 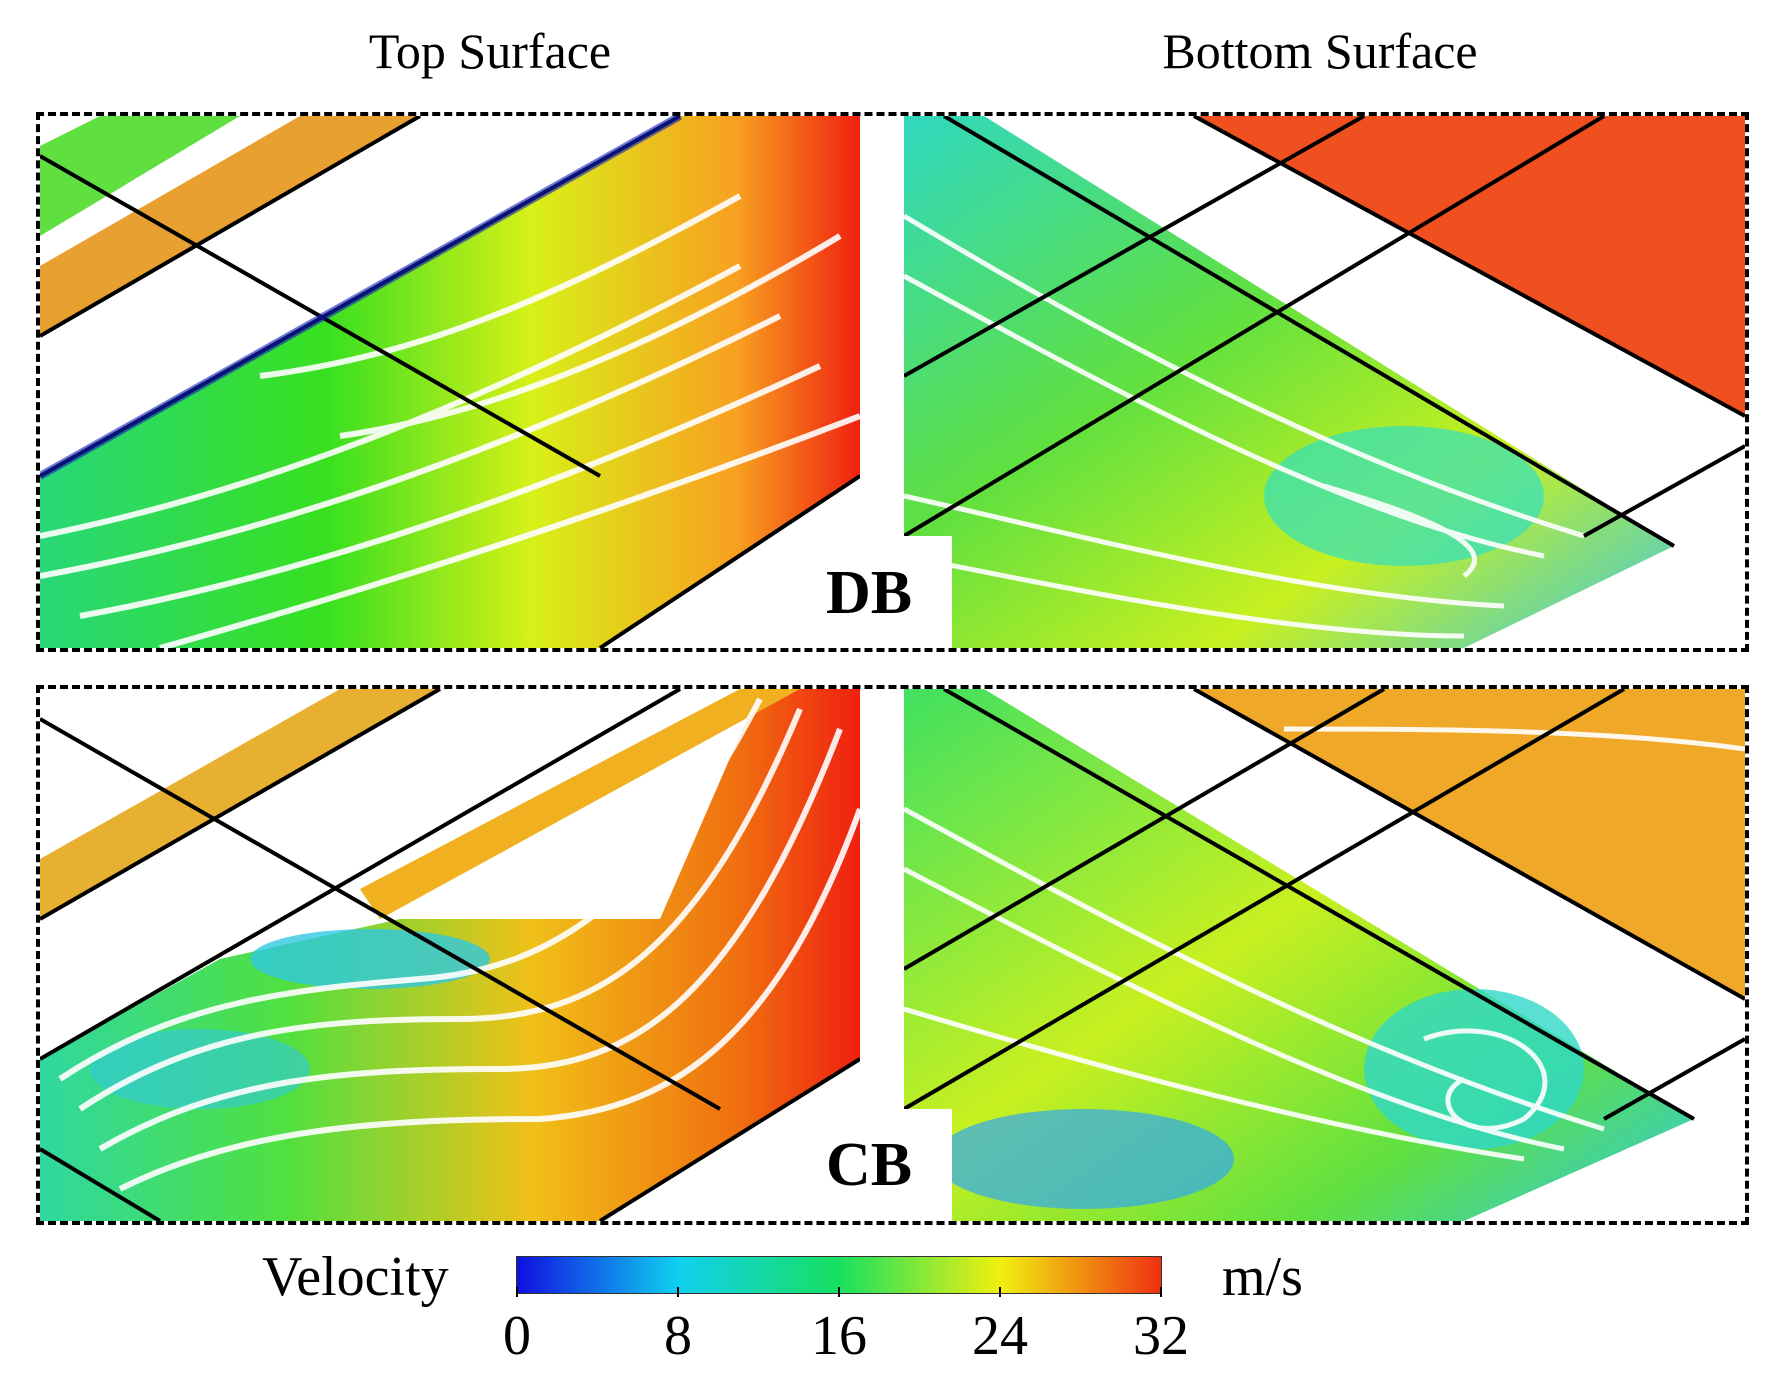 What do you see at coordinates (1320, 51) in the screenshot?
I see `column-title-bottom-surface: Bottom Surface` at bounding box center [1320, 51].